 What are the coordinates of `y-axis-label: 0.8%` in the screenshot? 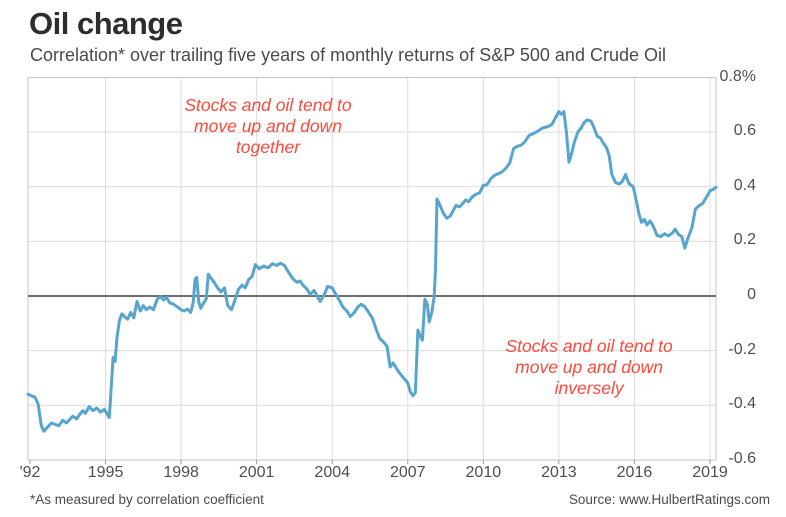 It's located at (737, 76).